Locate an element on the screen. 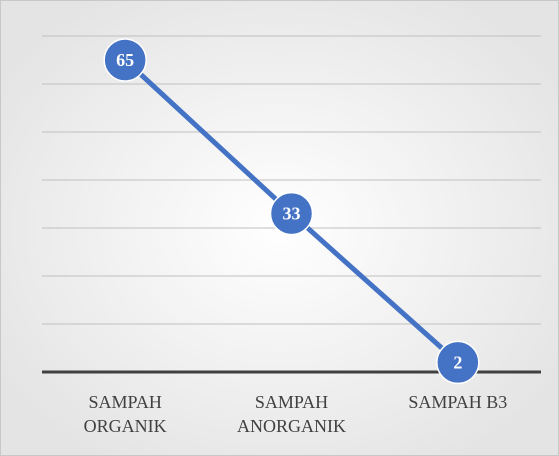 The width and height of the screenshot is (559, 456). data-label: 65 is located at coordinates (125, 60).